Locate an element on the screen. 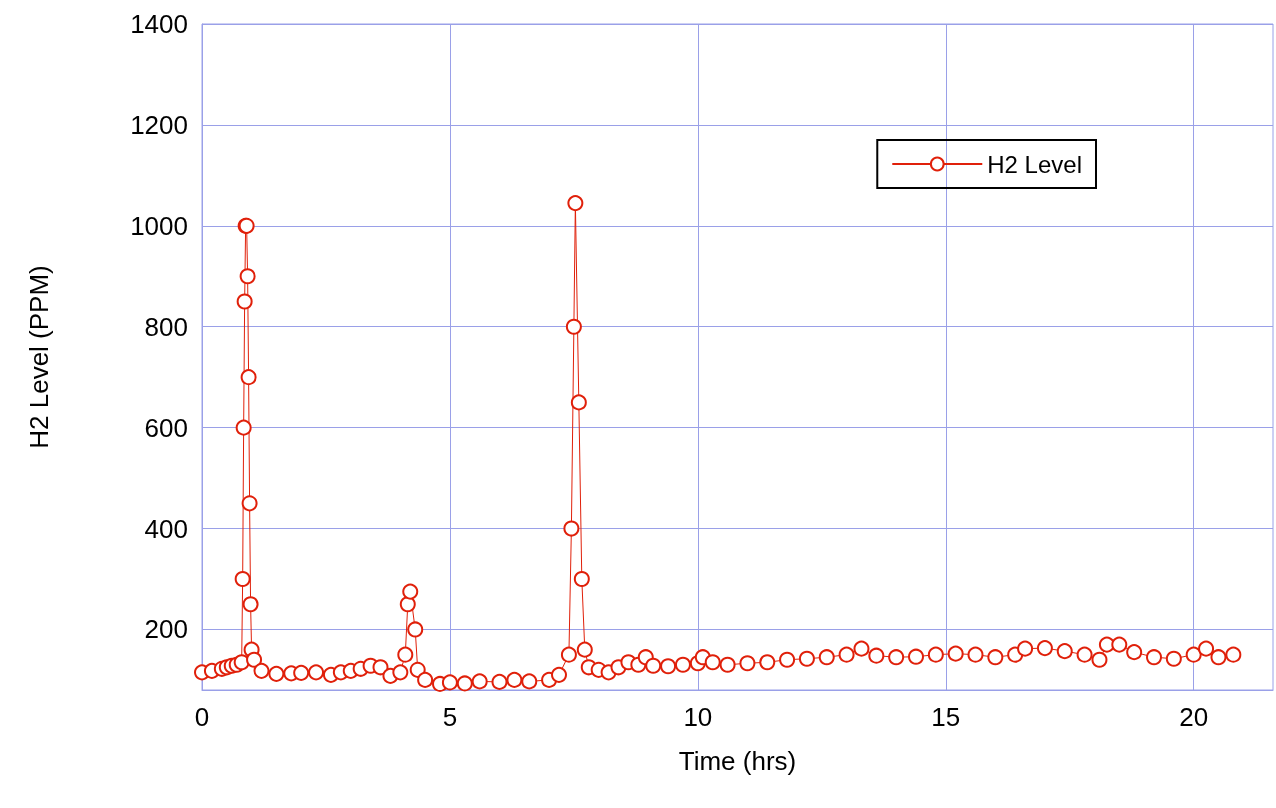 Image resolution: width=1276 pixels, height=808 pixels. y-tick-label: 600 is located at coordinates (166, 427).